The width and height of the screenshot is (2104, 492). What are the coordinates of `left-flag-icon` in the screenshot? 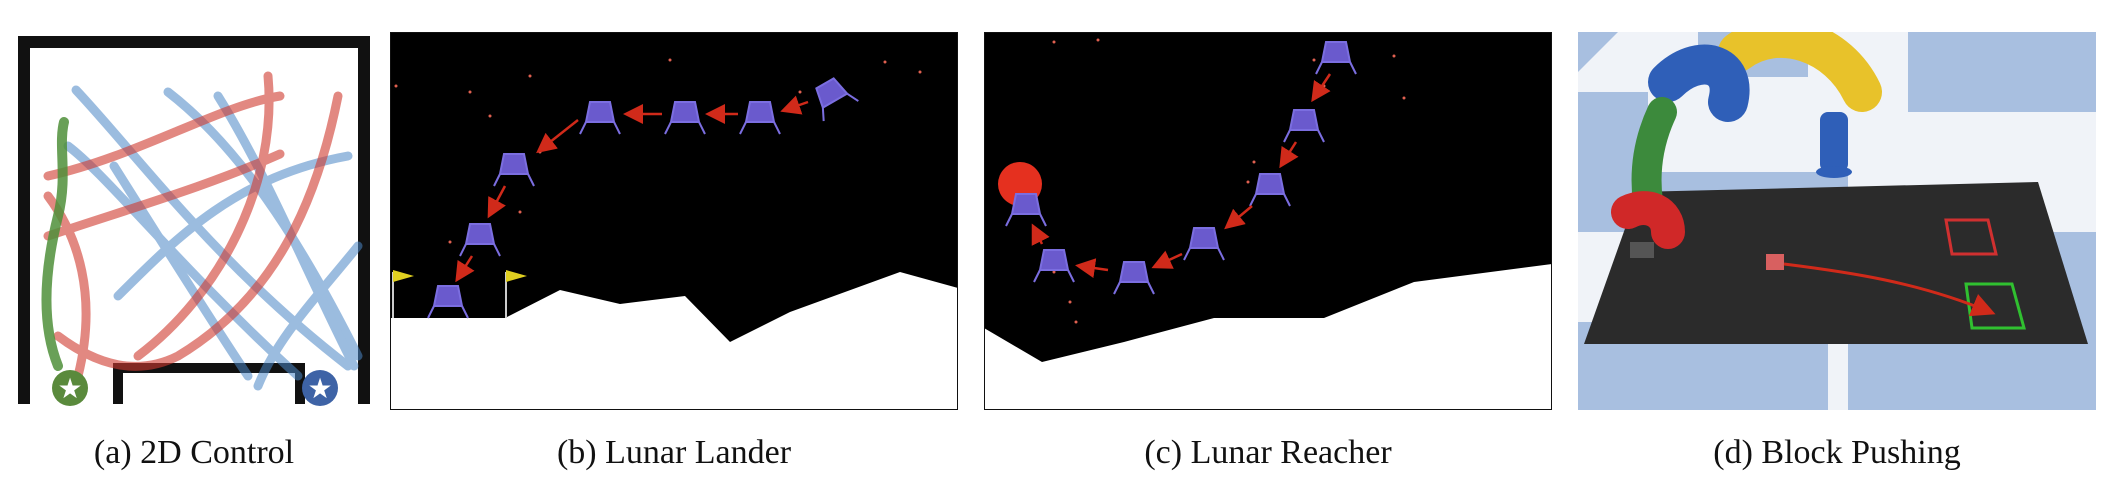 It's located at (403, 294).